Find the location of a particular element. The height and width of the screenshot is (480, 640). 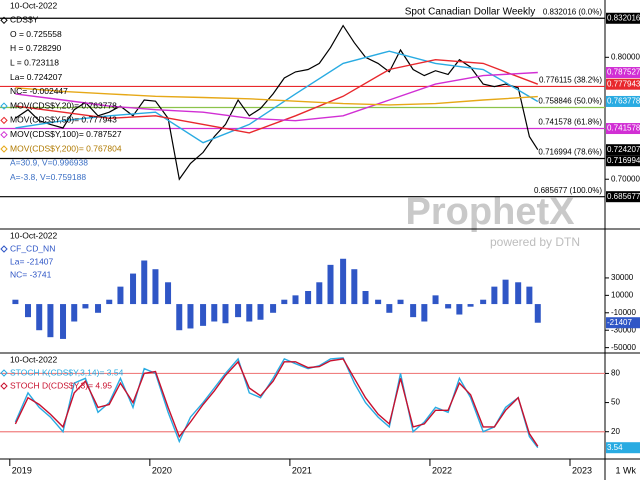

price-flag-label: 0.741578 is located at coordinates (623, 128).